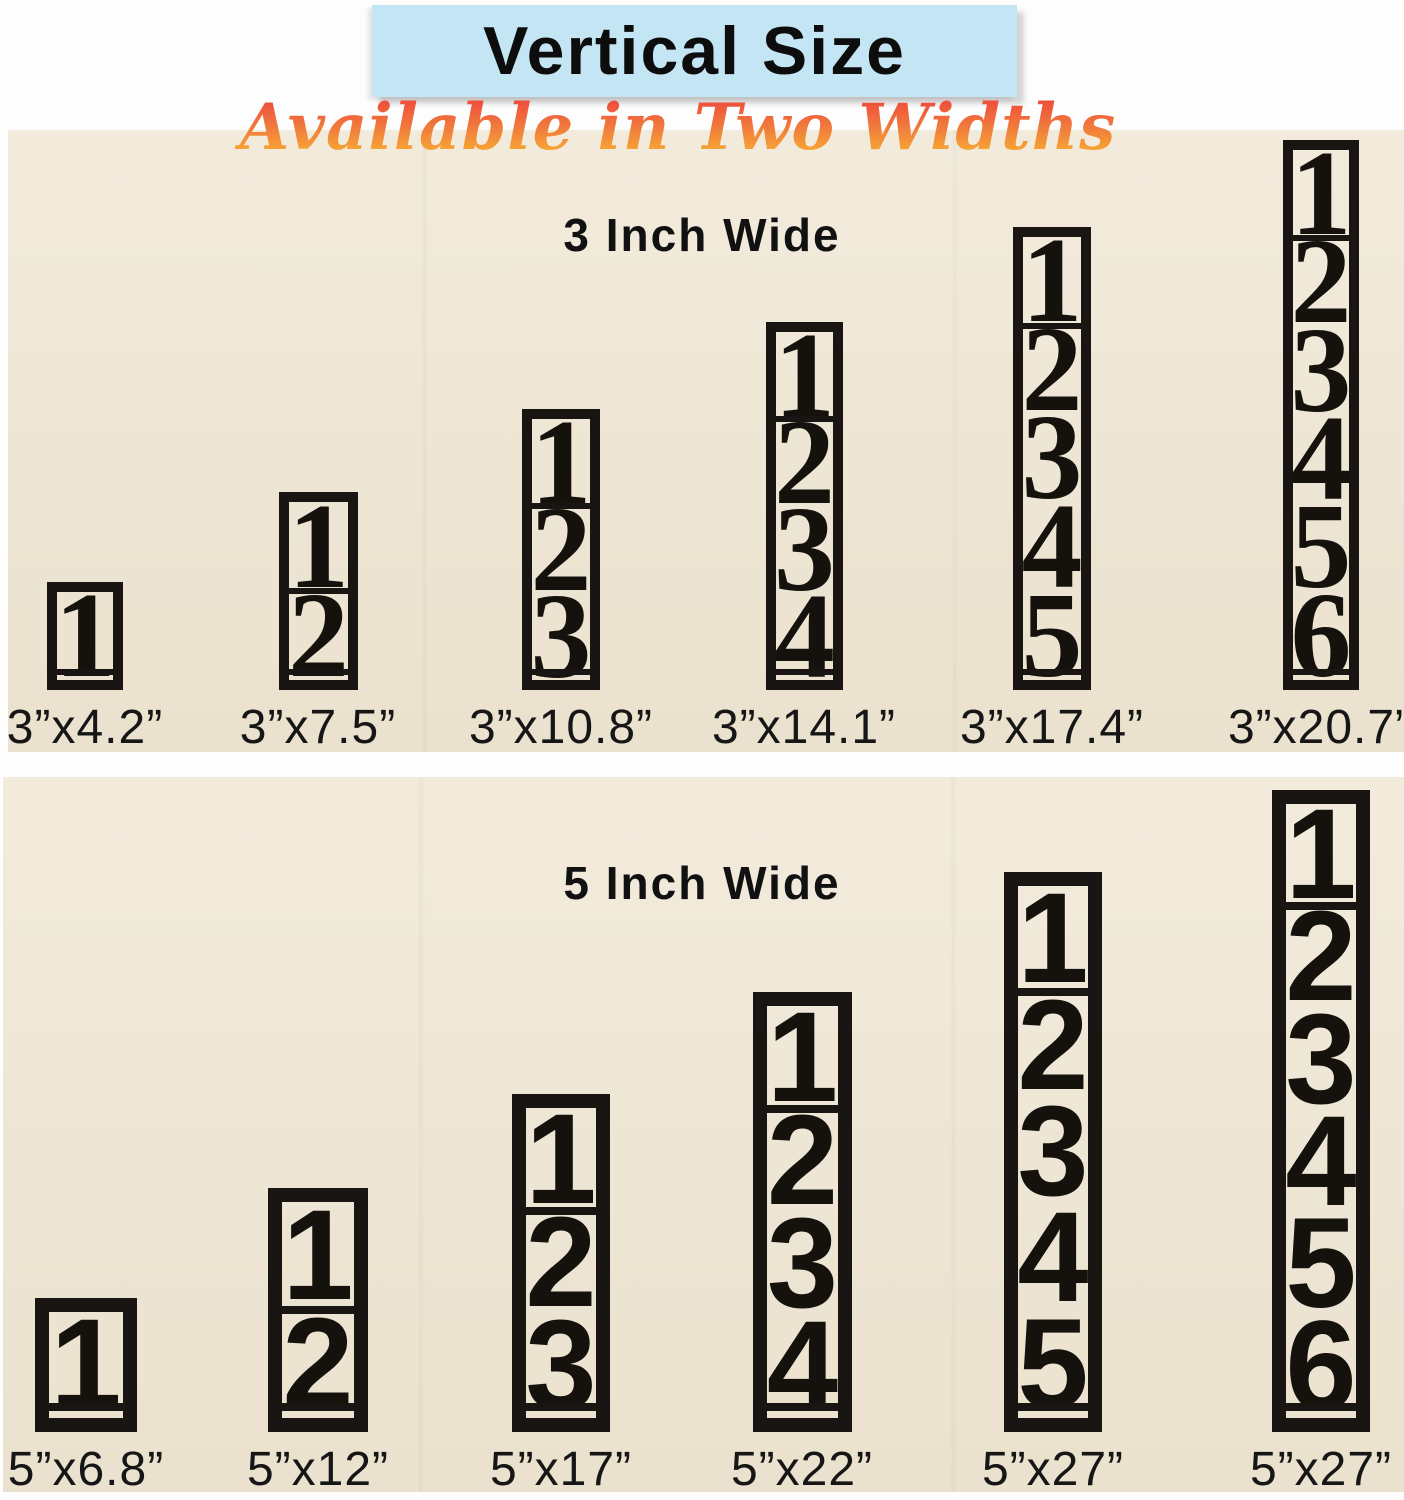  Describe the element at coordinates (702, 883) in the screenshot. I see `section-header-5inch: 5 Inch Wide` at that location.